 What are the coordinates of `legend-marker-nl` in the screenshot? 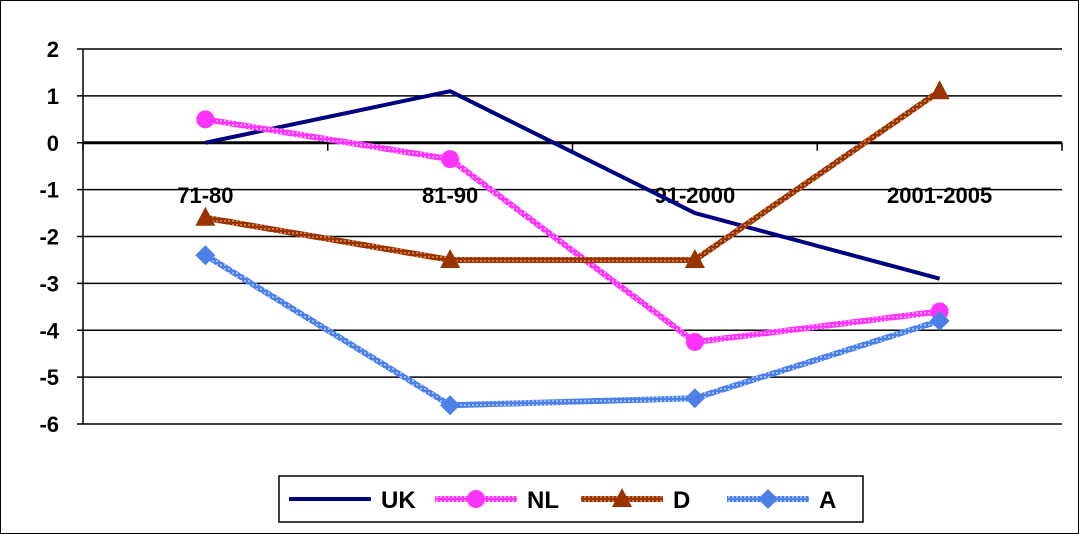 It's located at (476, 499).